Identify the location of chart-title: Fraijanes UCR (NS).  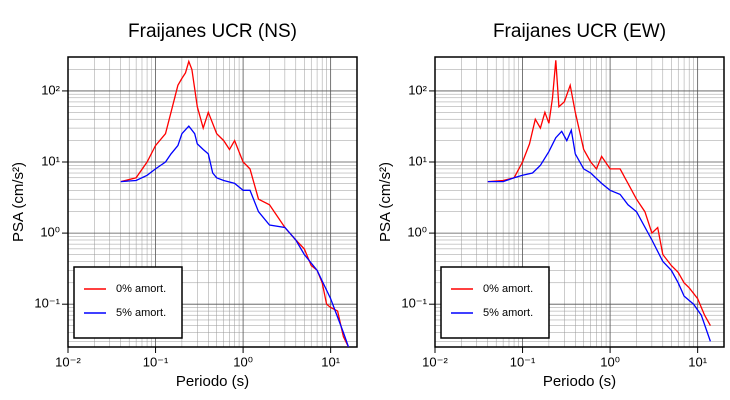
(212, 31).